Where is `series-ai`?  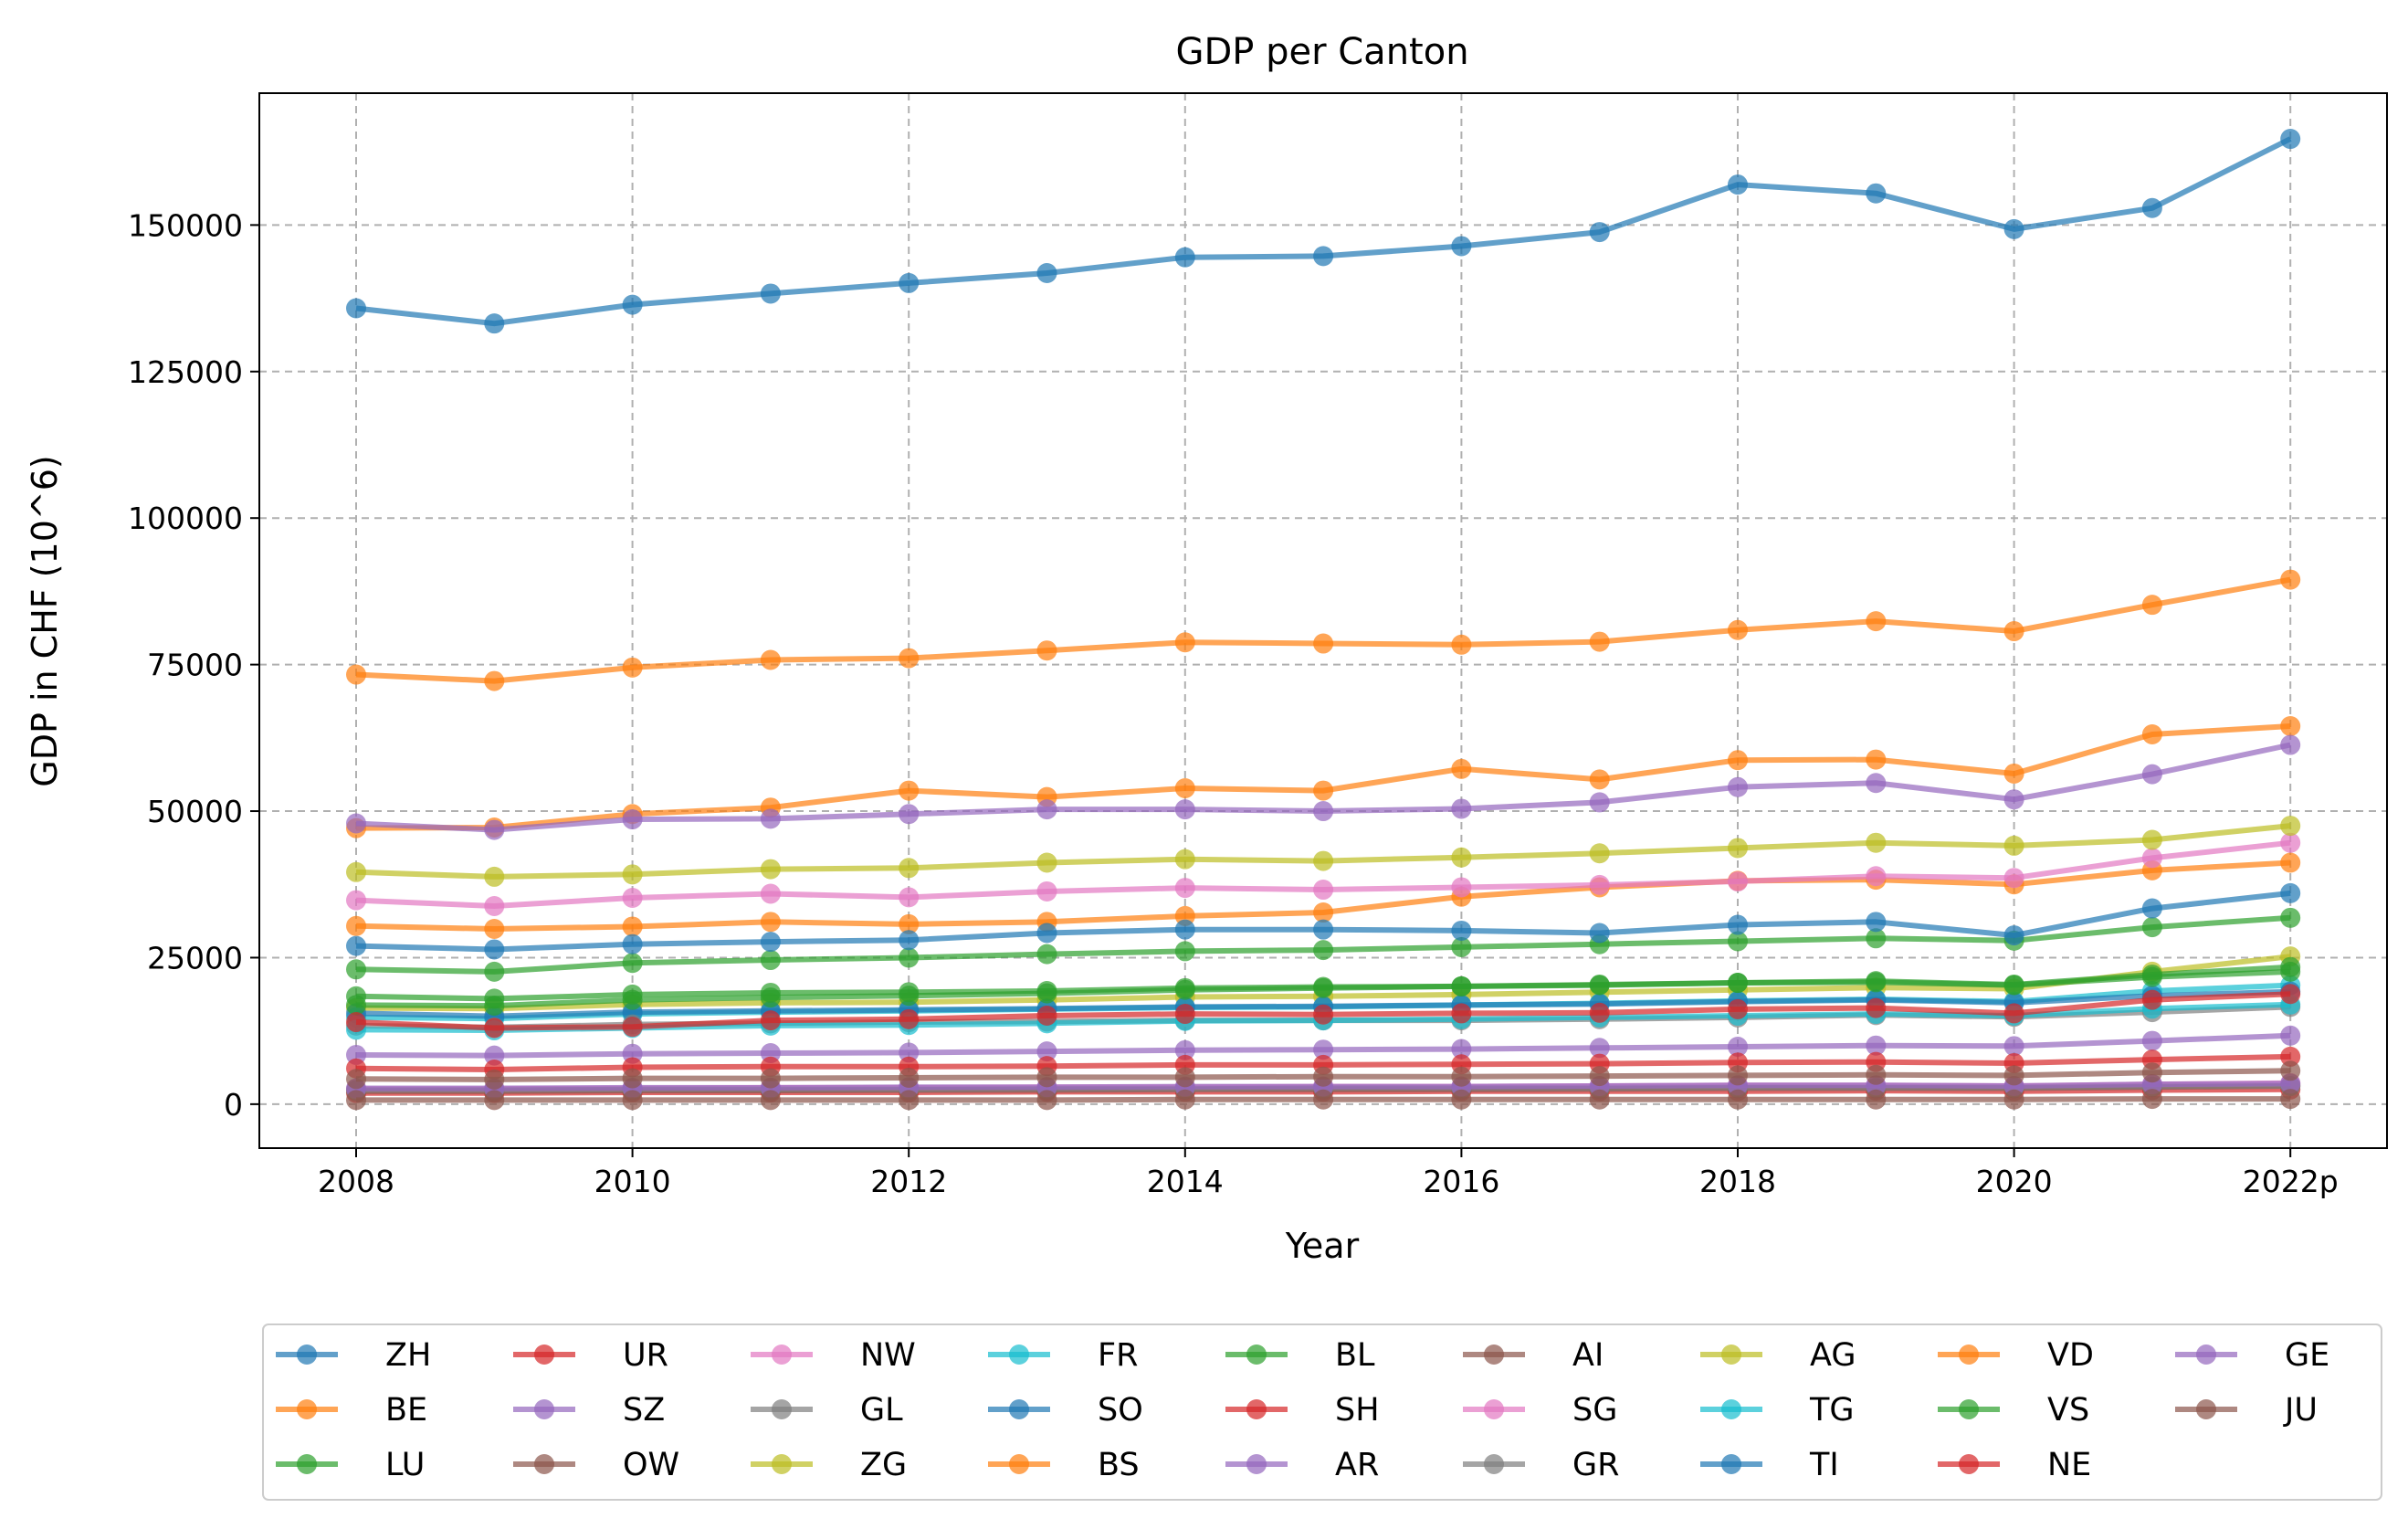
series-ai is located at coordinates (1323, 1100).